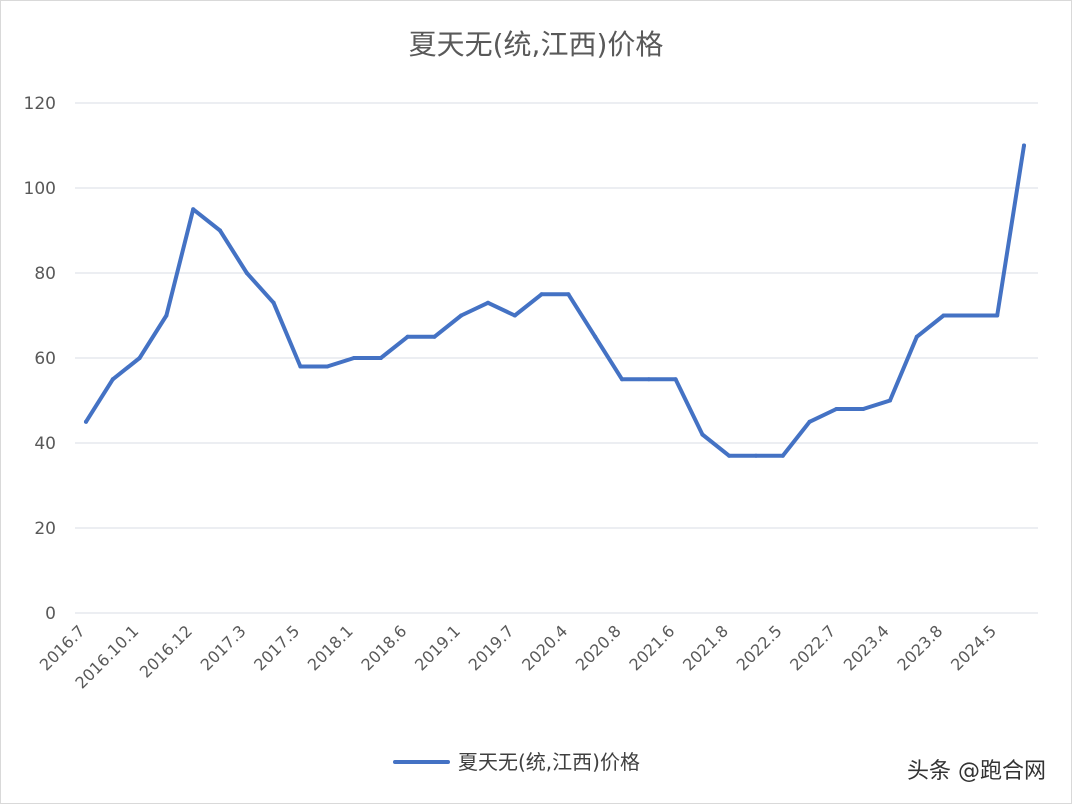 Image resolution: width=1072 pixels, height=804 pixels. I want to click on chart-title: 夏天无(统,江西)价格, so click(536, 44).